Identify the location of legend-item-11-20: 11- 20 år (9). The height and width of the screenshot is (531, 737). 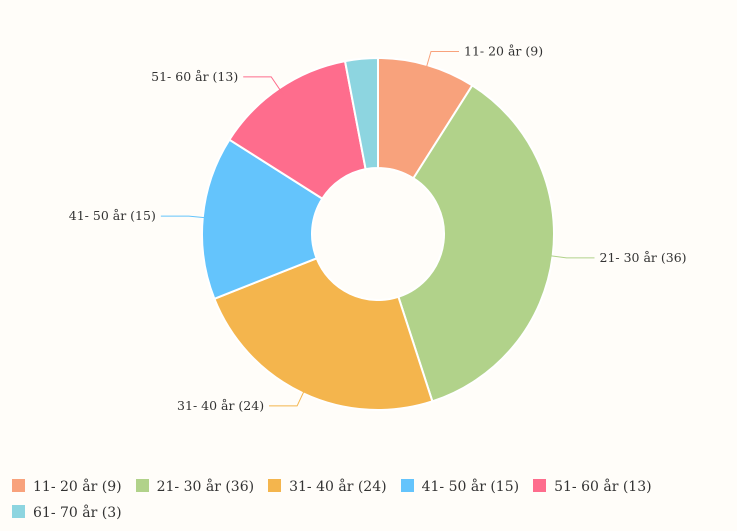
(67, 487).